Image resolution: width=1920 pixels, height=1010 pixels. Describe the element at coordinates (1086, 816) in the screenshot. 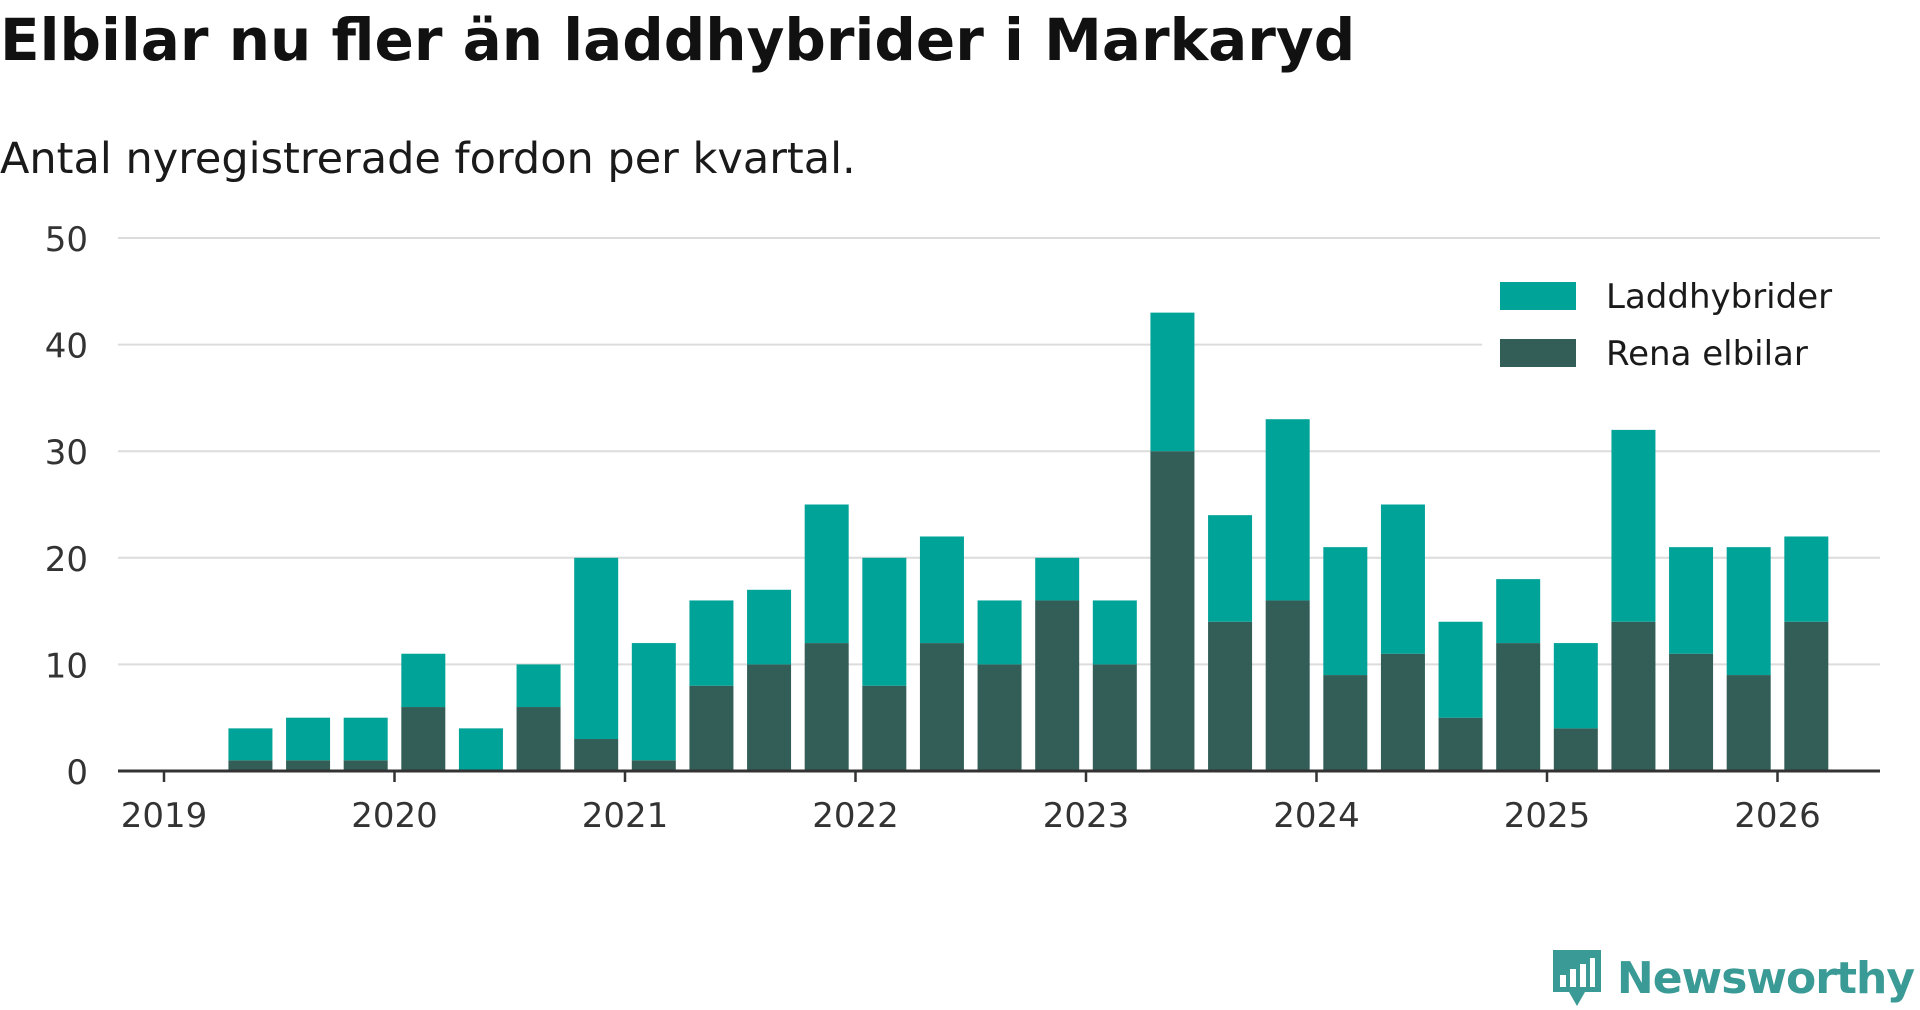

I see `x-tick-label: 2023` at that location.